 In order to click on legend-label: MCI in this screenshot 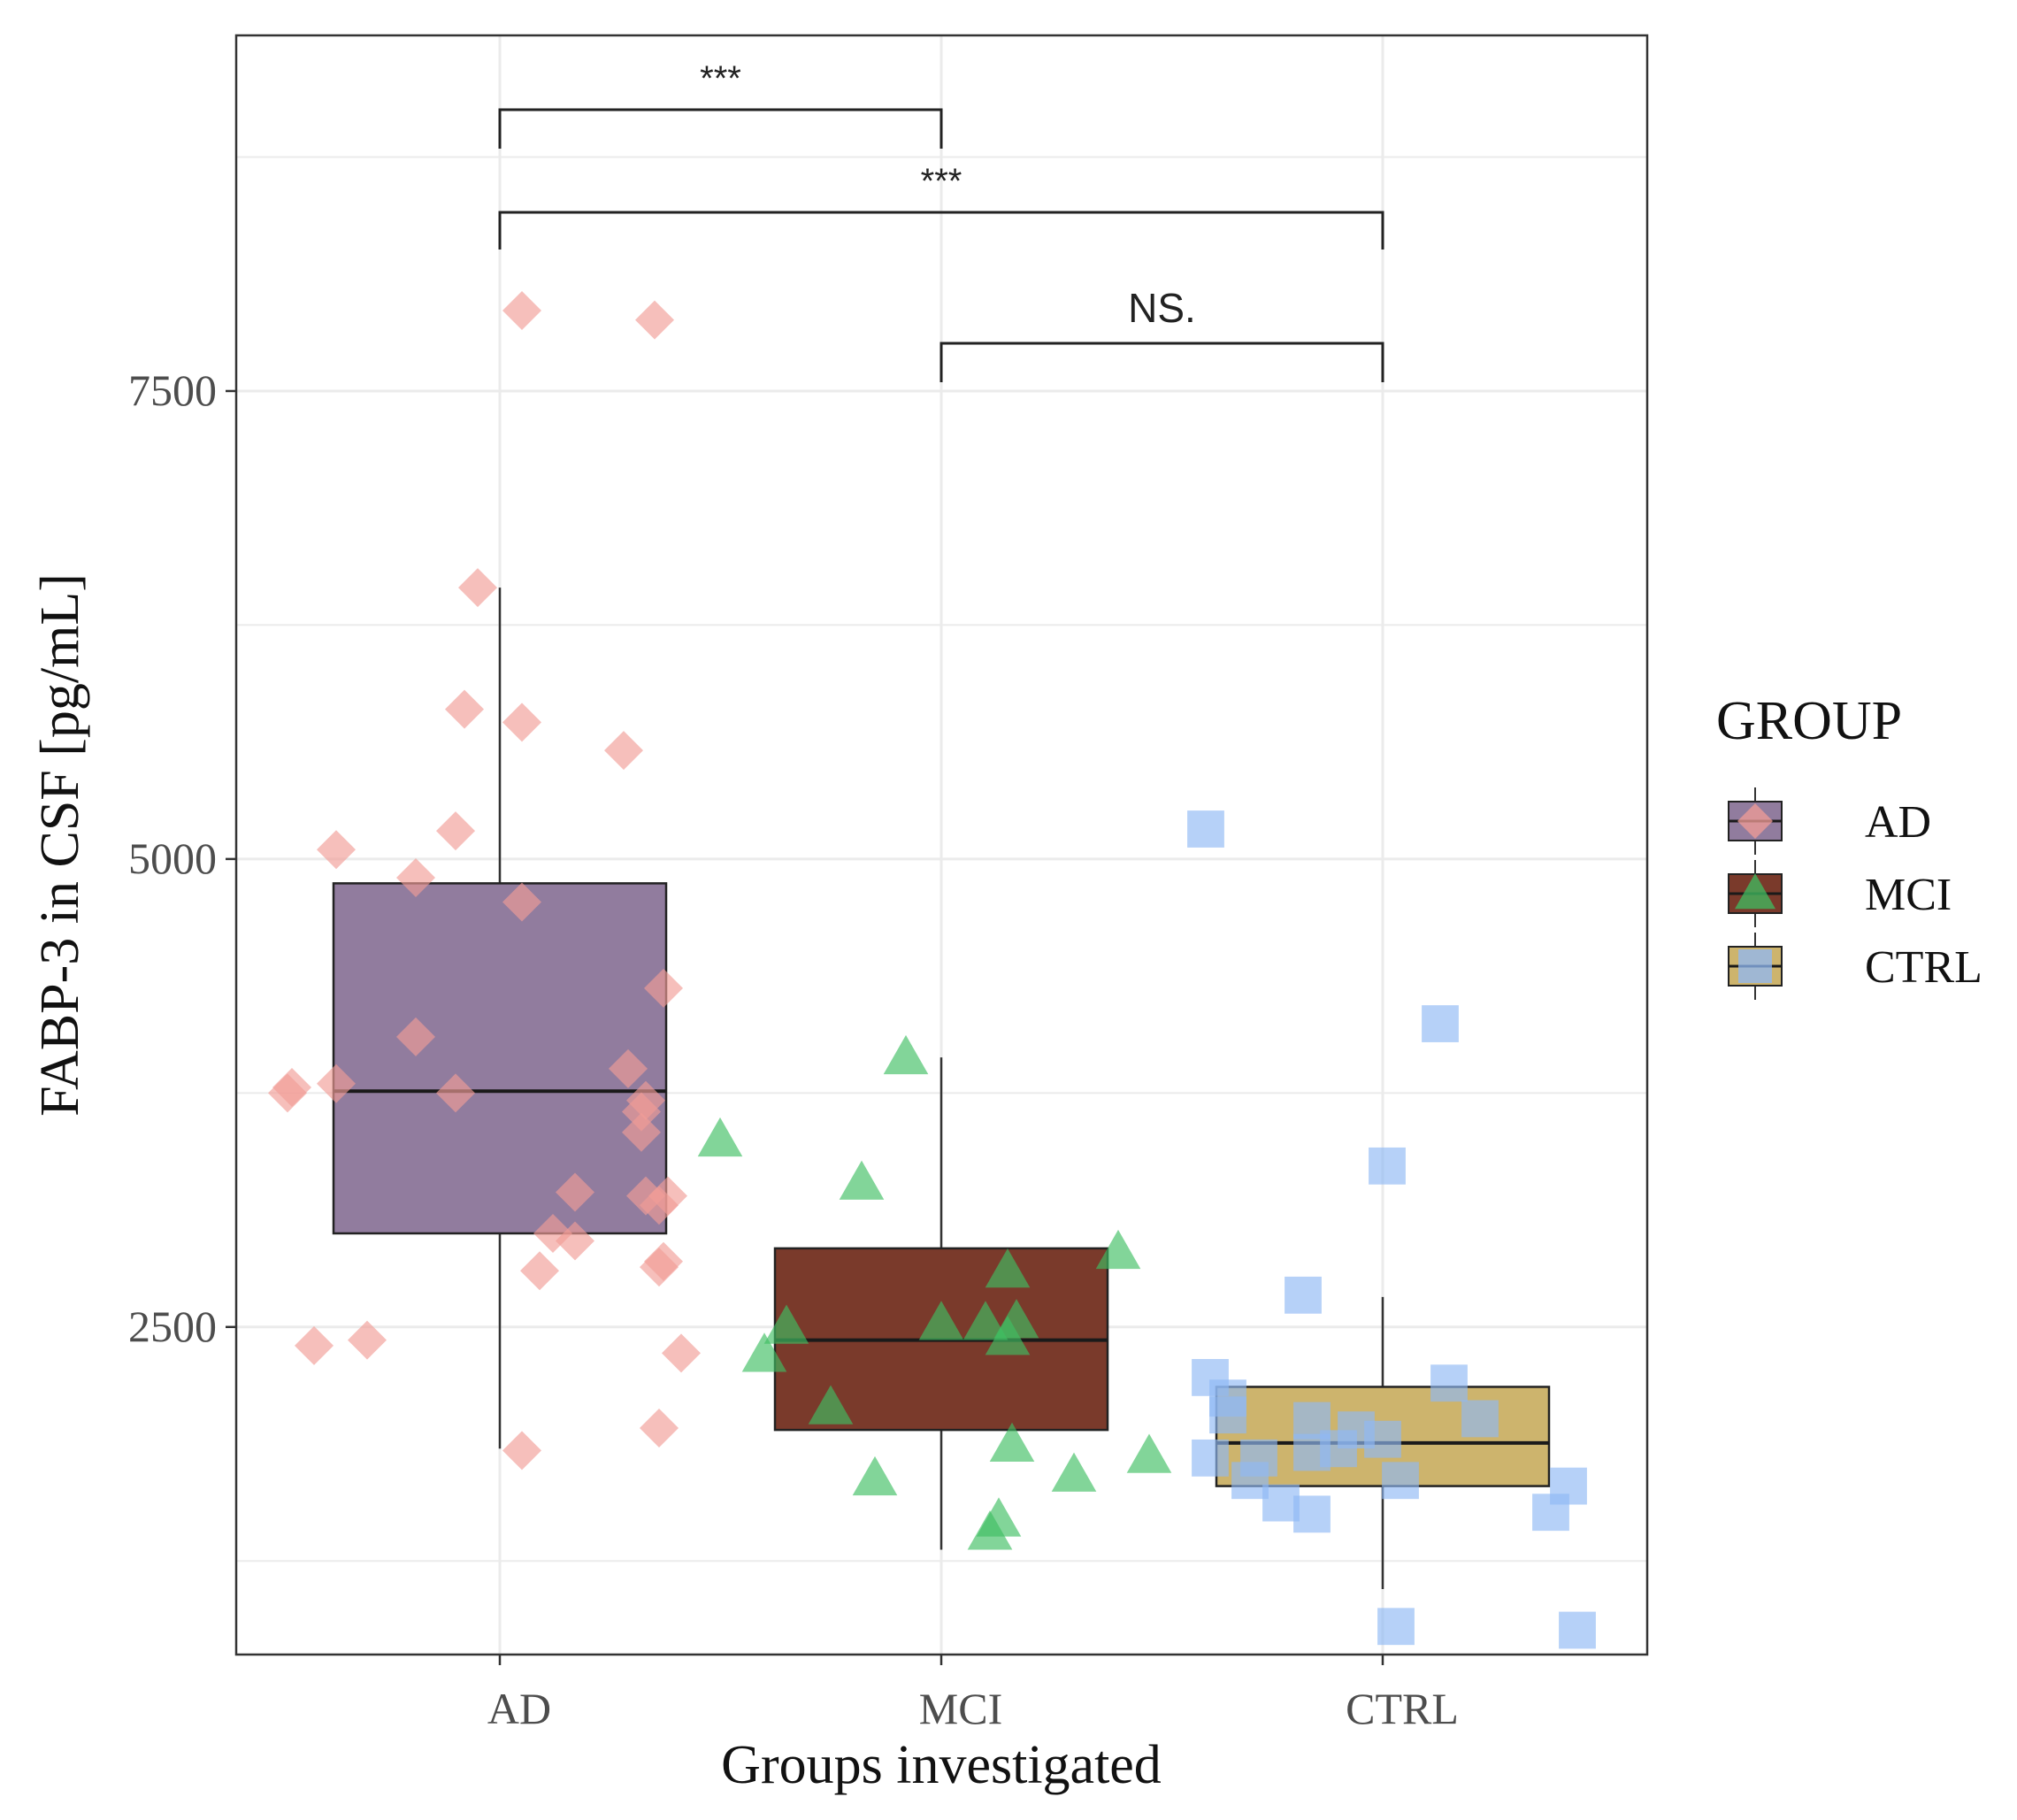, I will do `click(1908, 895)`.